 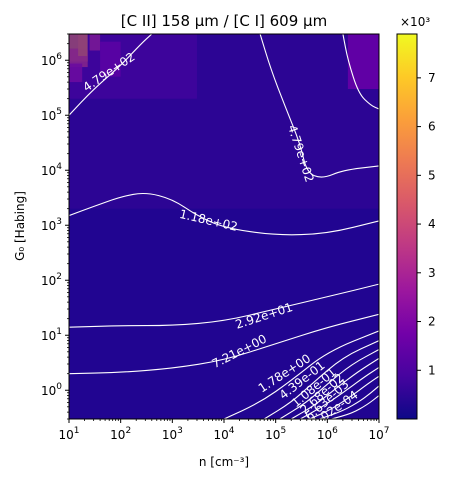 I want to click on x-axis-label: n [cm⁻³], so click(x=224, y=462).